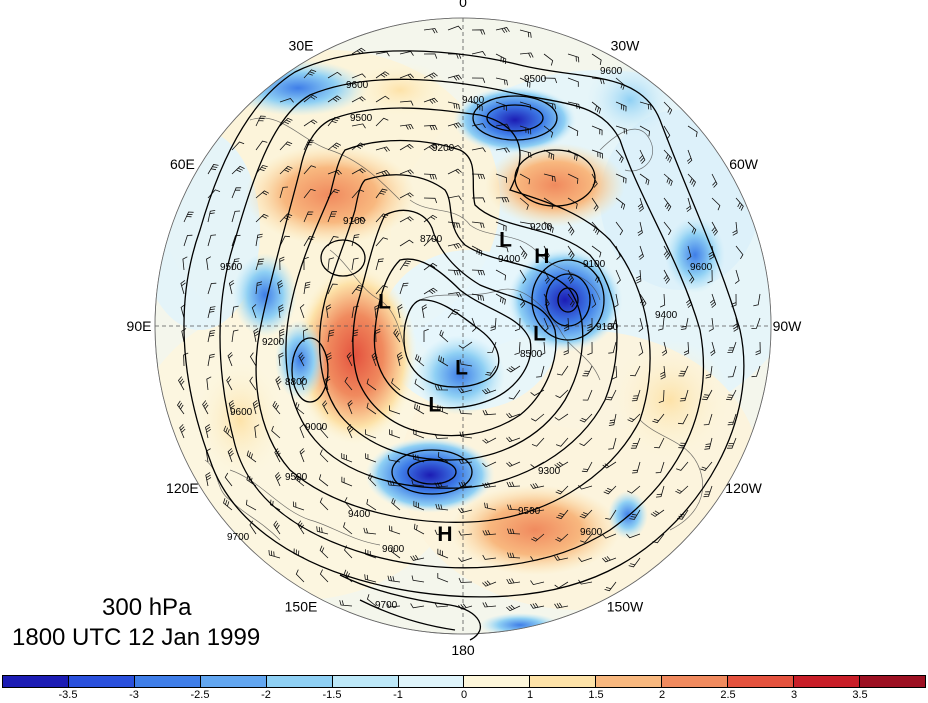 This screenshot has height=703, width=928. I want to click on contour-label: 9500, so click(361, 118).